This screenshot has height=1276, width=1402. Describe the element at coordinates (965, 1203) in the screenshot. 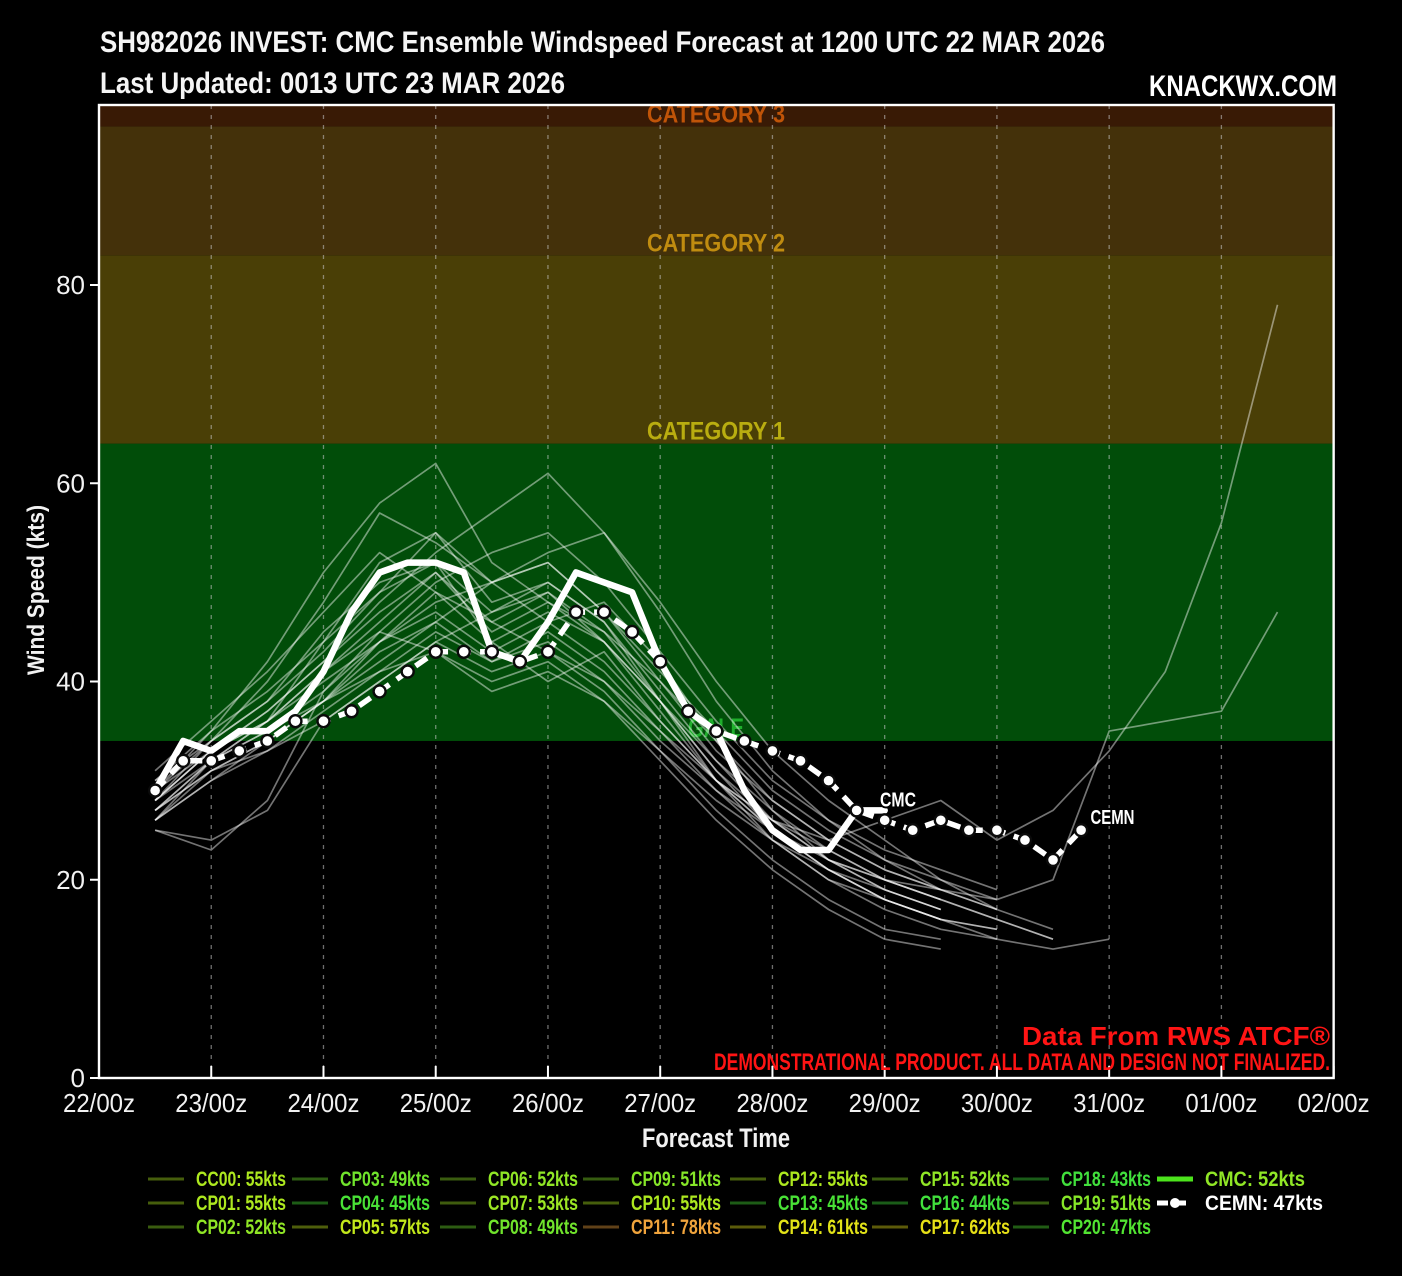

I see `legend-label: CP16: 44kts` at that location.